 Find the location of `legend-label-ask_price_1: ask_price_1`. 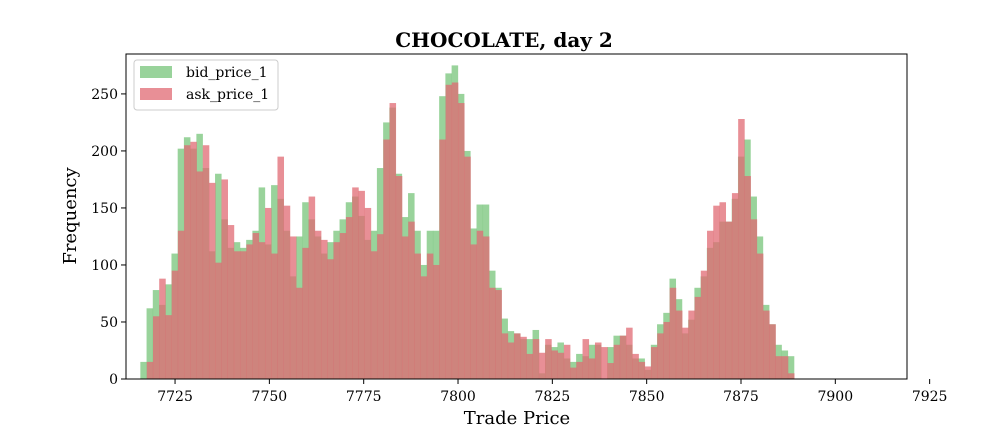

legend-label-ask_price_1: ask_price_1 is located at coordinates (227, 95).